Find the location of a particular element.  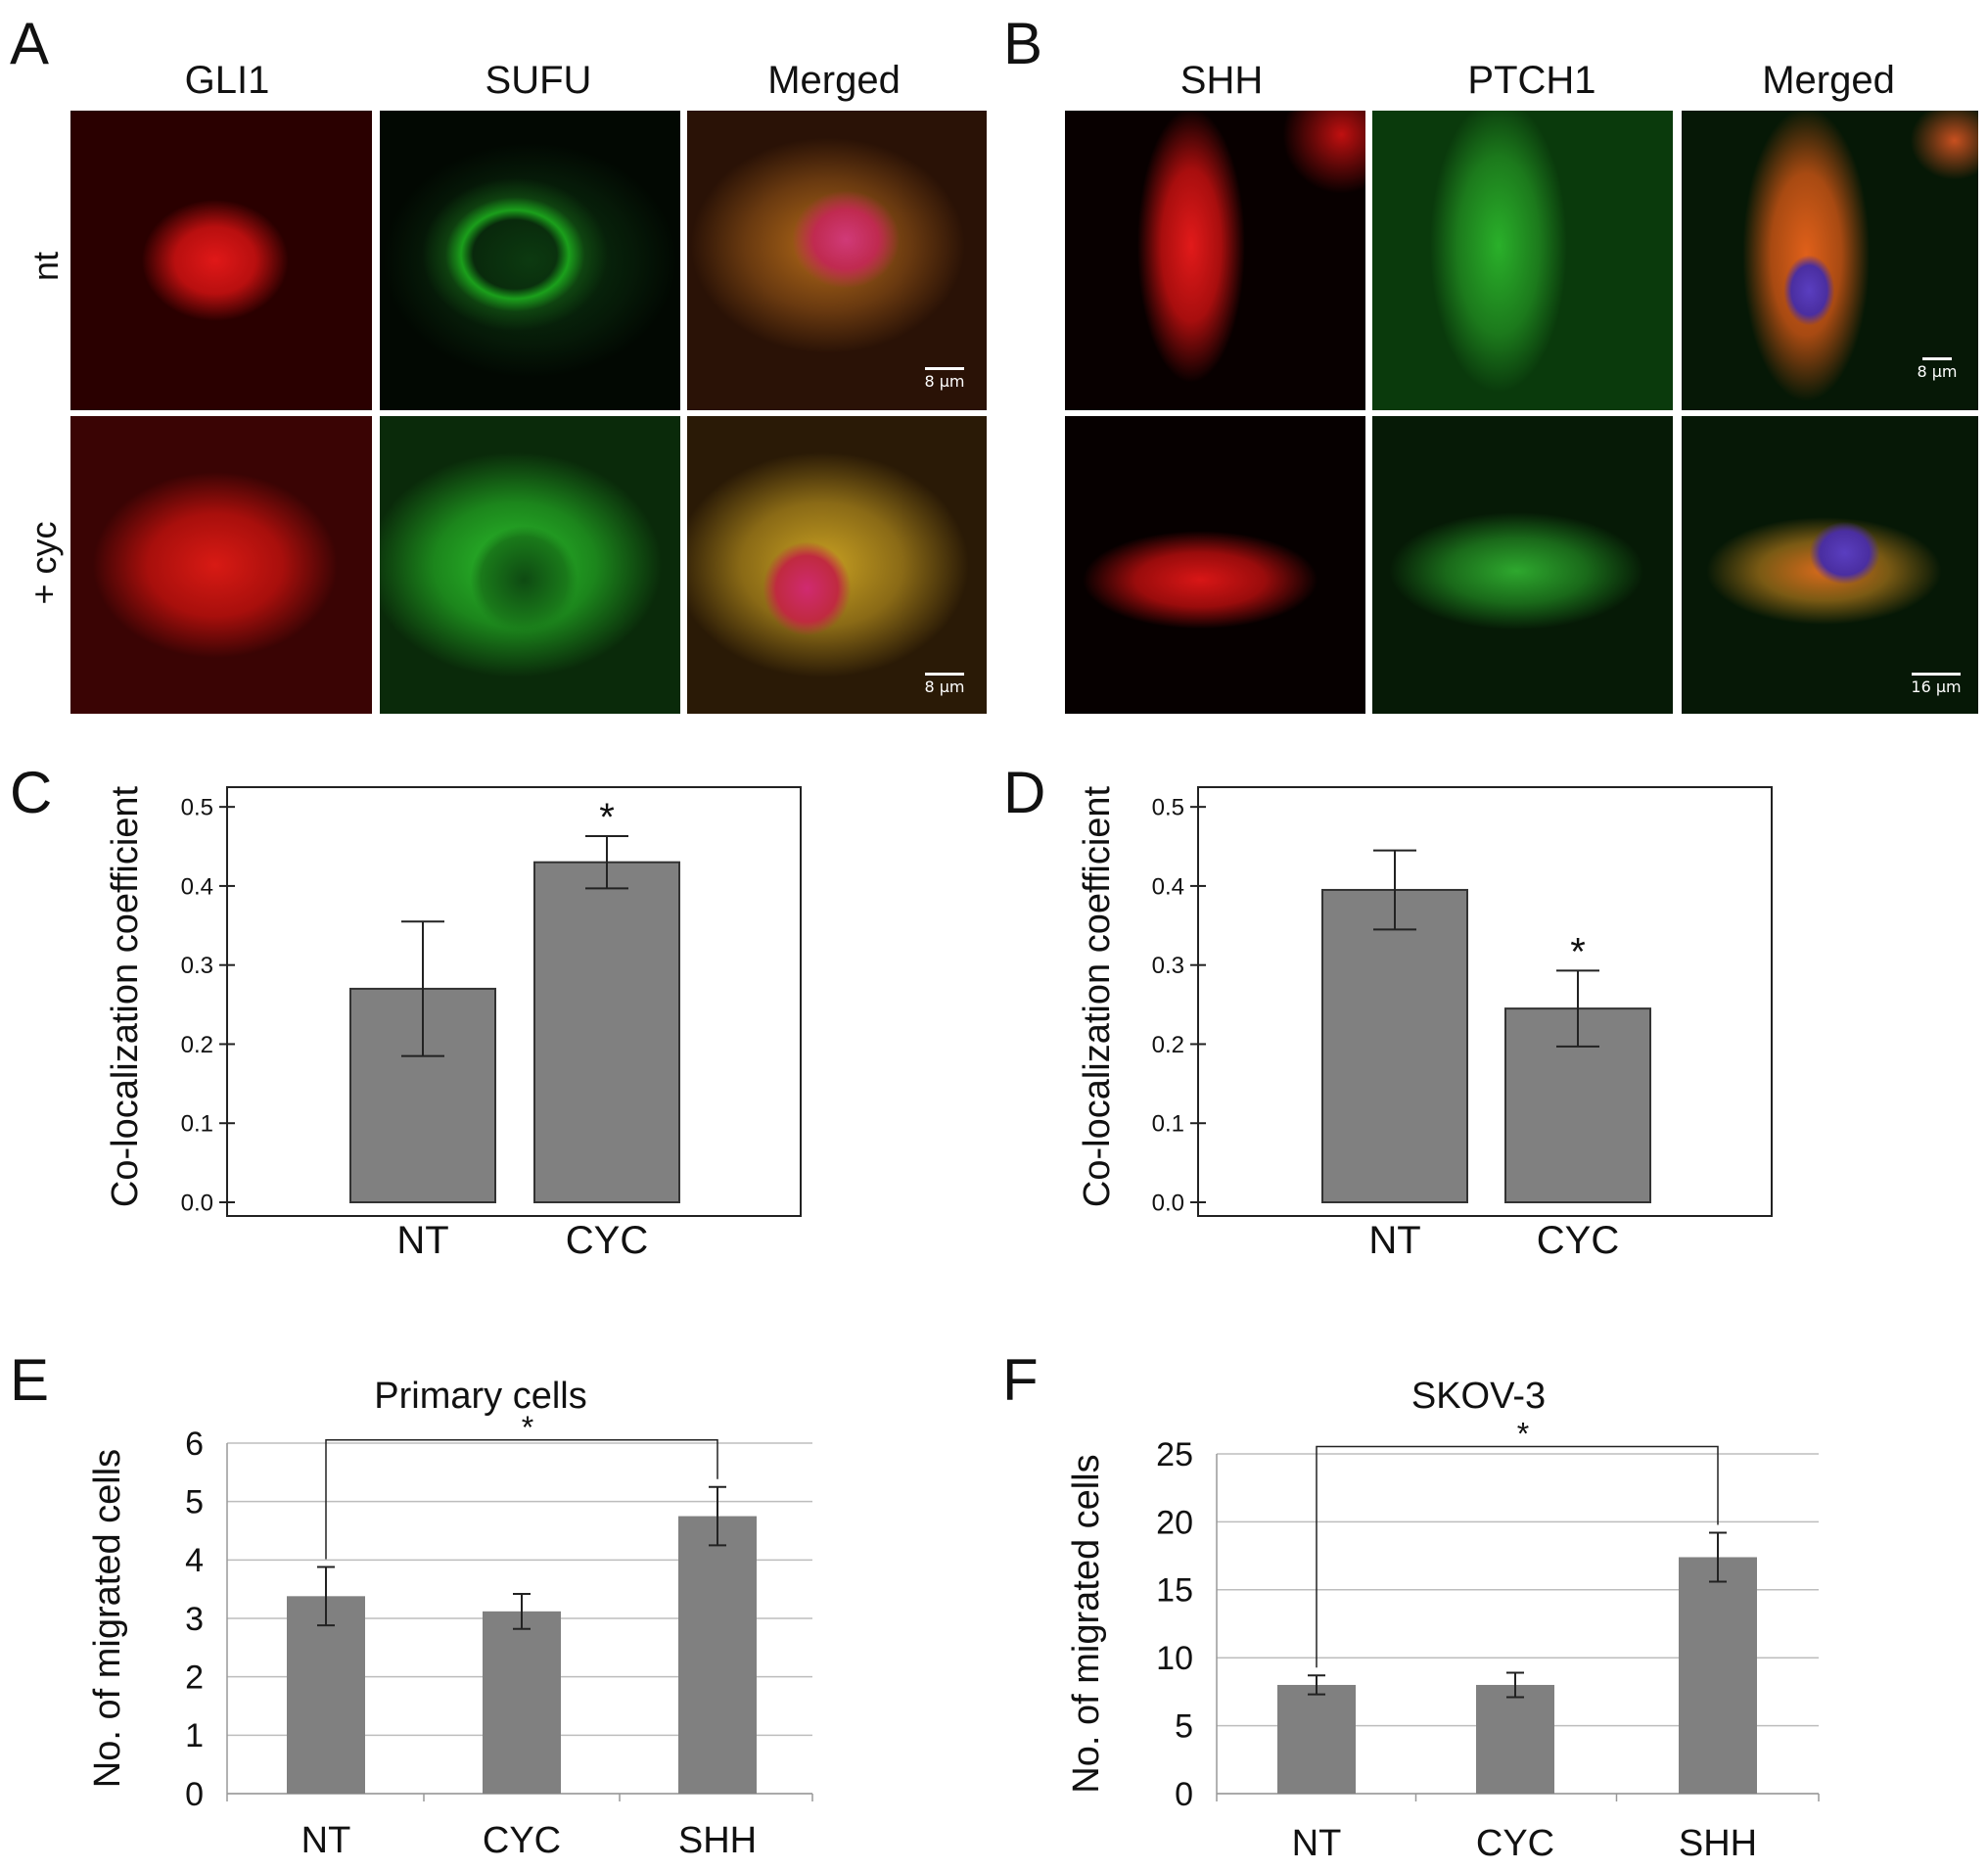

y-tick-label-e: 5 is located at coordinates (194, 1502).